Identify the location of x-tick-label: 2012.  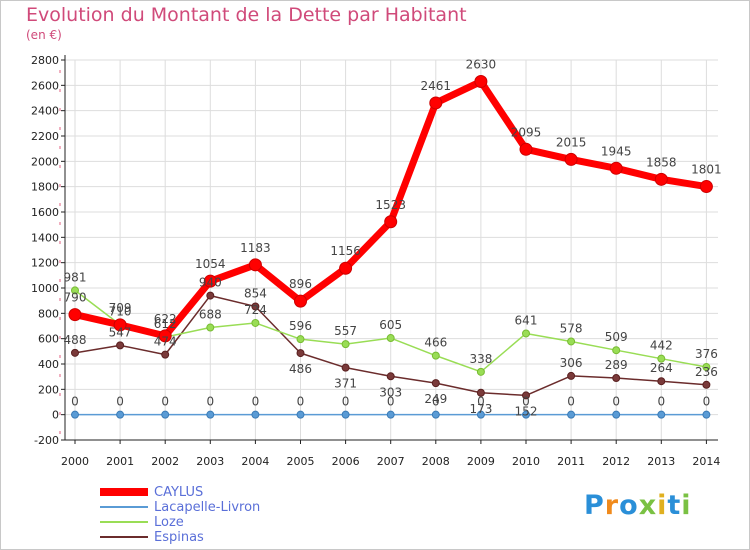
(616, 461).